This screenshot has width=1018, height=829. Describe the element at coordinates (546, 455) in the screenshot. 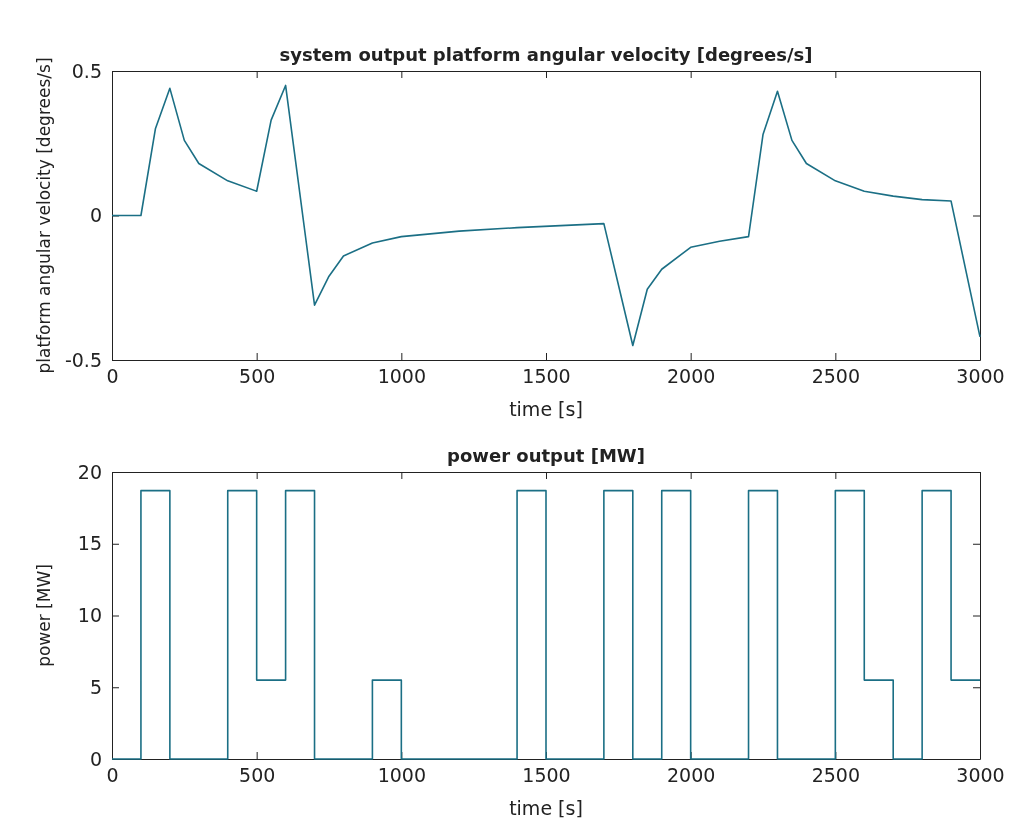

I see `chart-title: power output [MW]` at that location.